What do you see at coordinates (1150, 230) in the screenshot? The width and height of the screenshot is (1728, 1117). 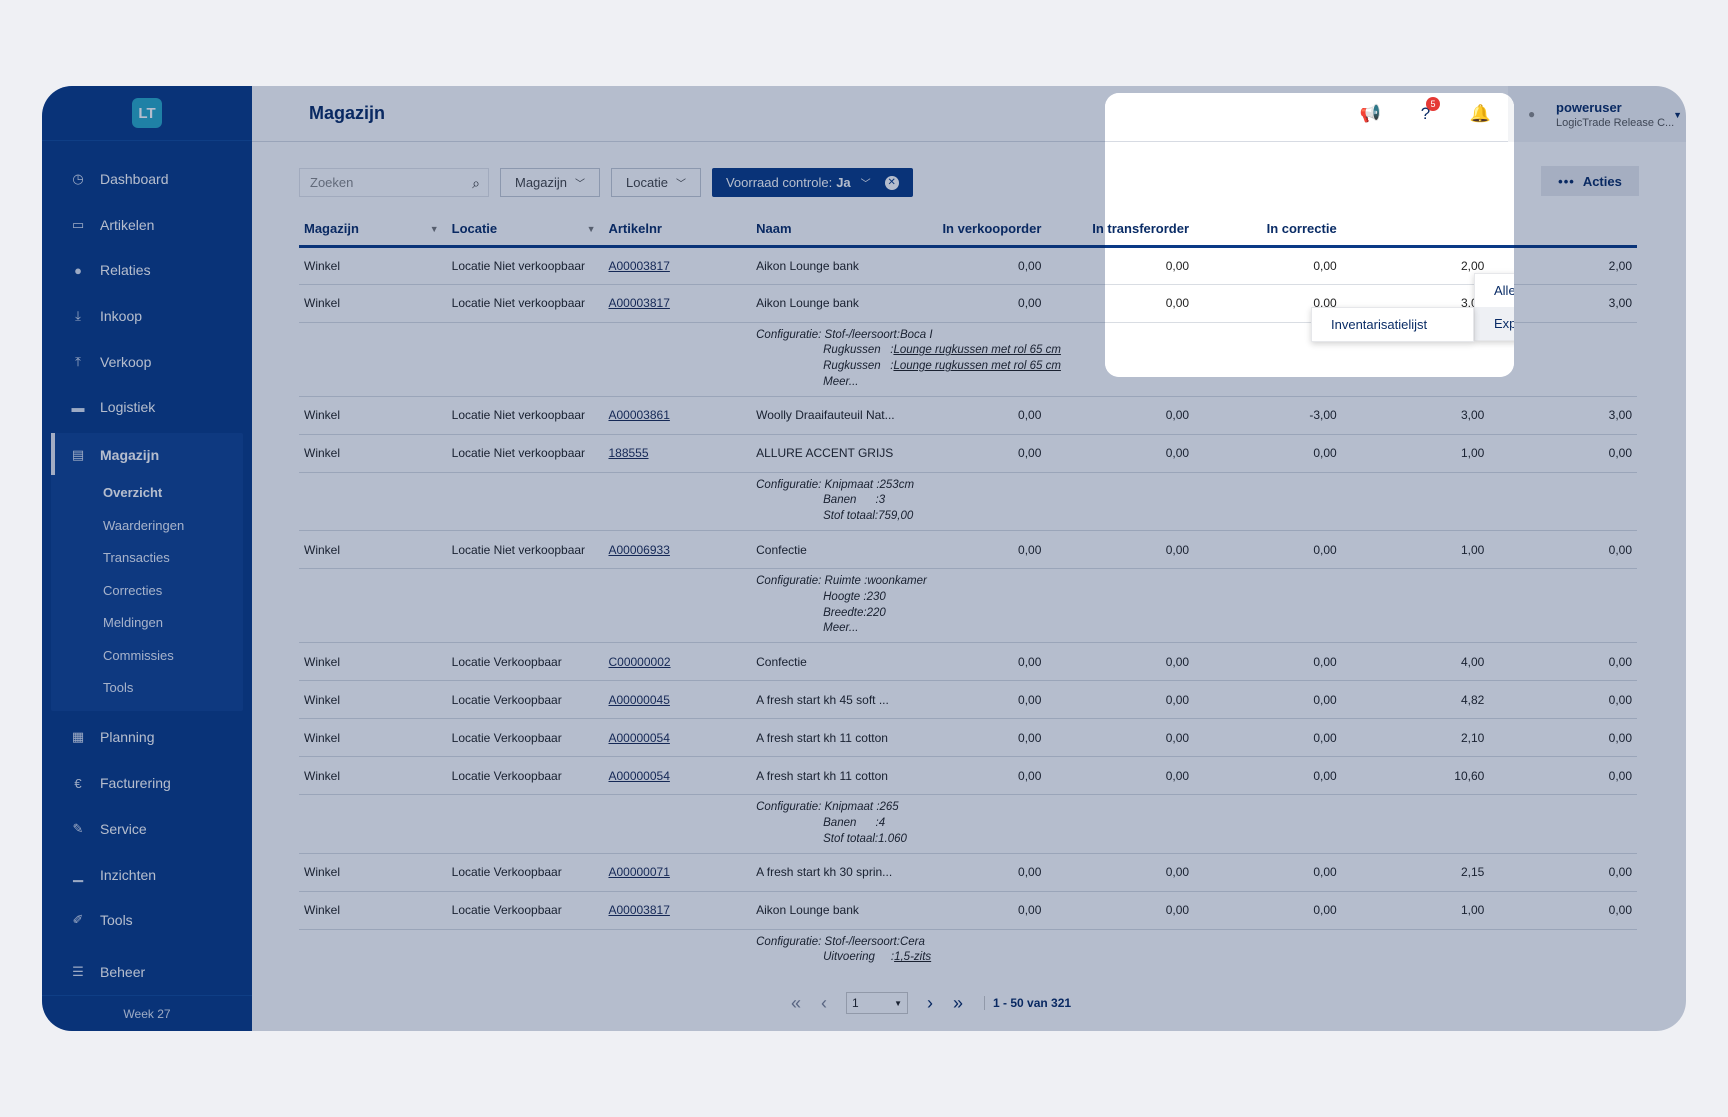 I see `column-header: In transferorder` at bounding box center [1150, 230].